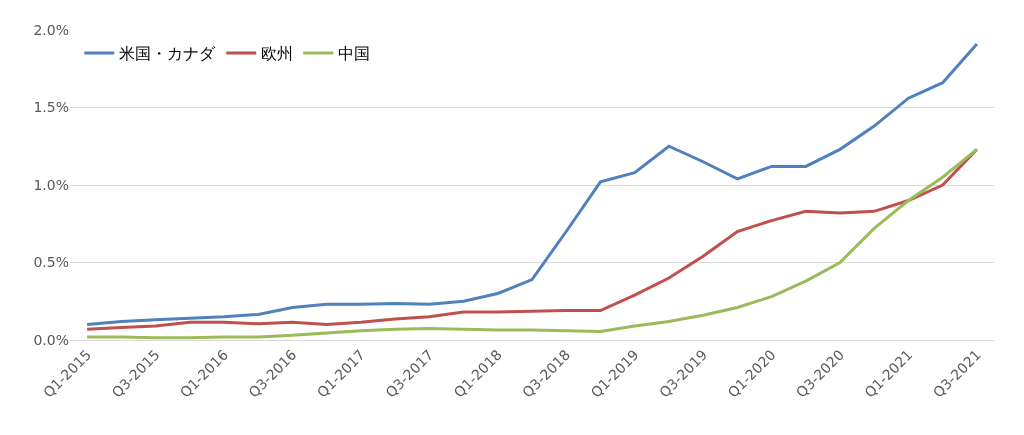 The width and height of the screenshot is (1024, 435). Describe the element at coordinates (168, 54) in the screenshot. I see `legend-label: 米国・カナダ` at that location.